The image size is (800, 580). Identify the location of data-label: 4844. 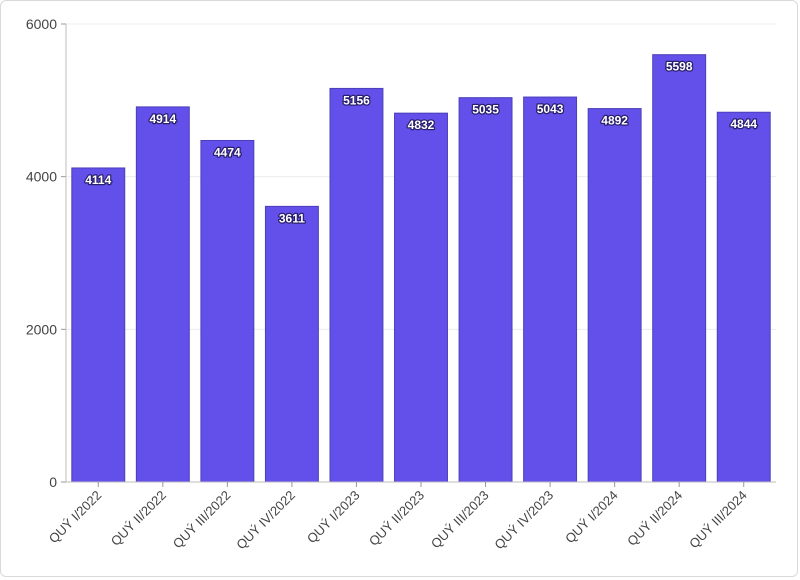
(743, 124).